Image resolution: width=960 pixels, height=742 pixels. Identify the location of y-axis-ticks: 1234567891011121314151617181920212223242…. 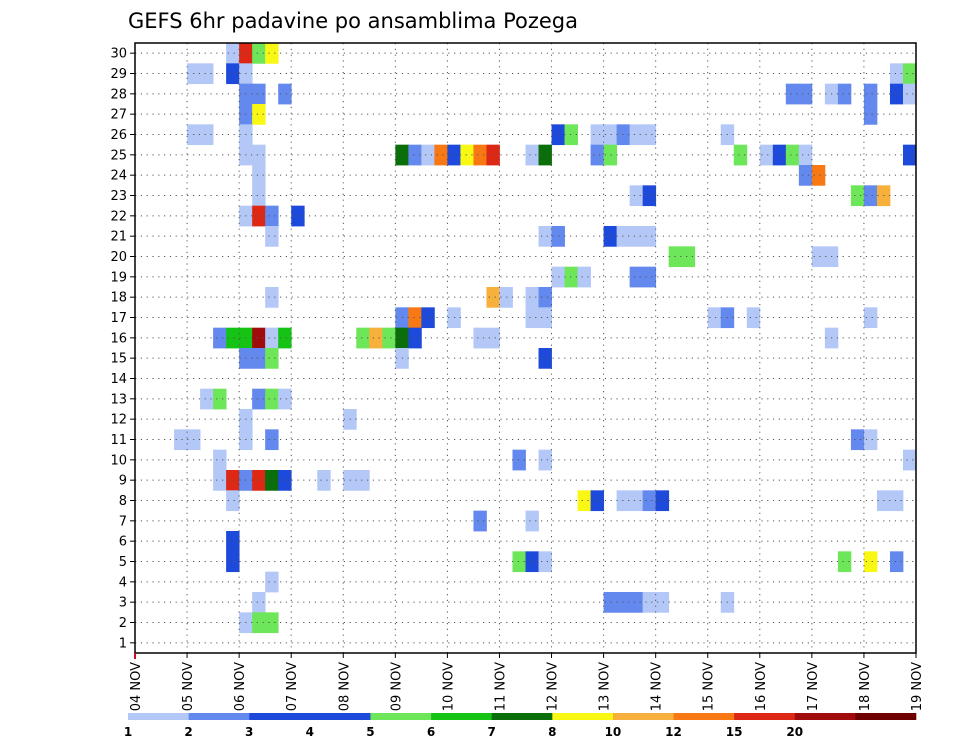
(122, 349).